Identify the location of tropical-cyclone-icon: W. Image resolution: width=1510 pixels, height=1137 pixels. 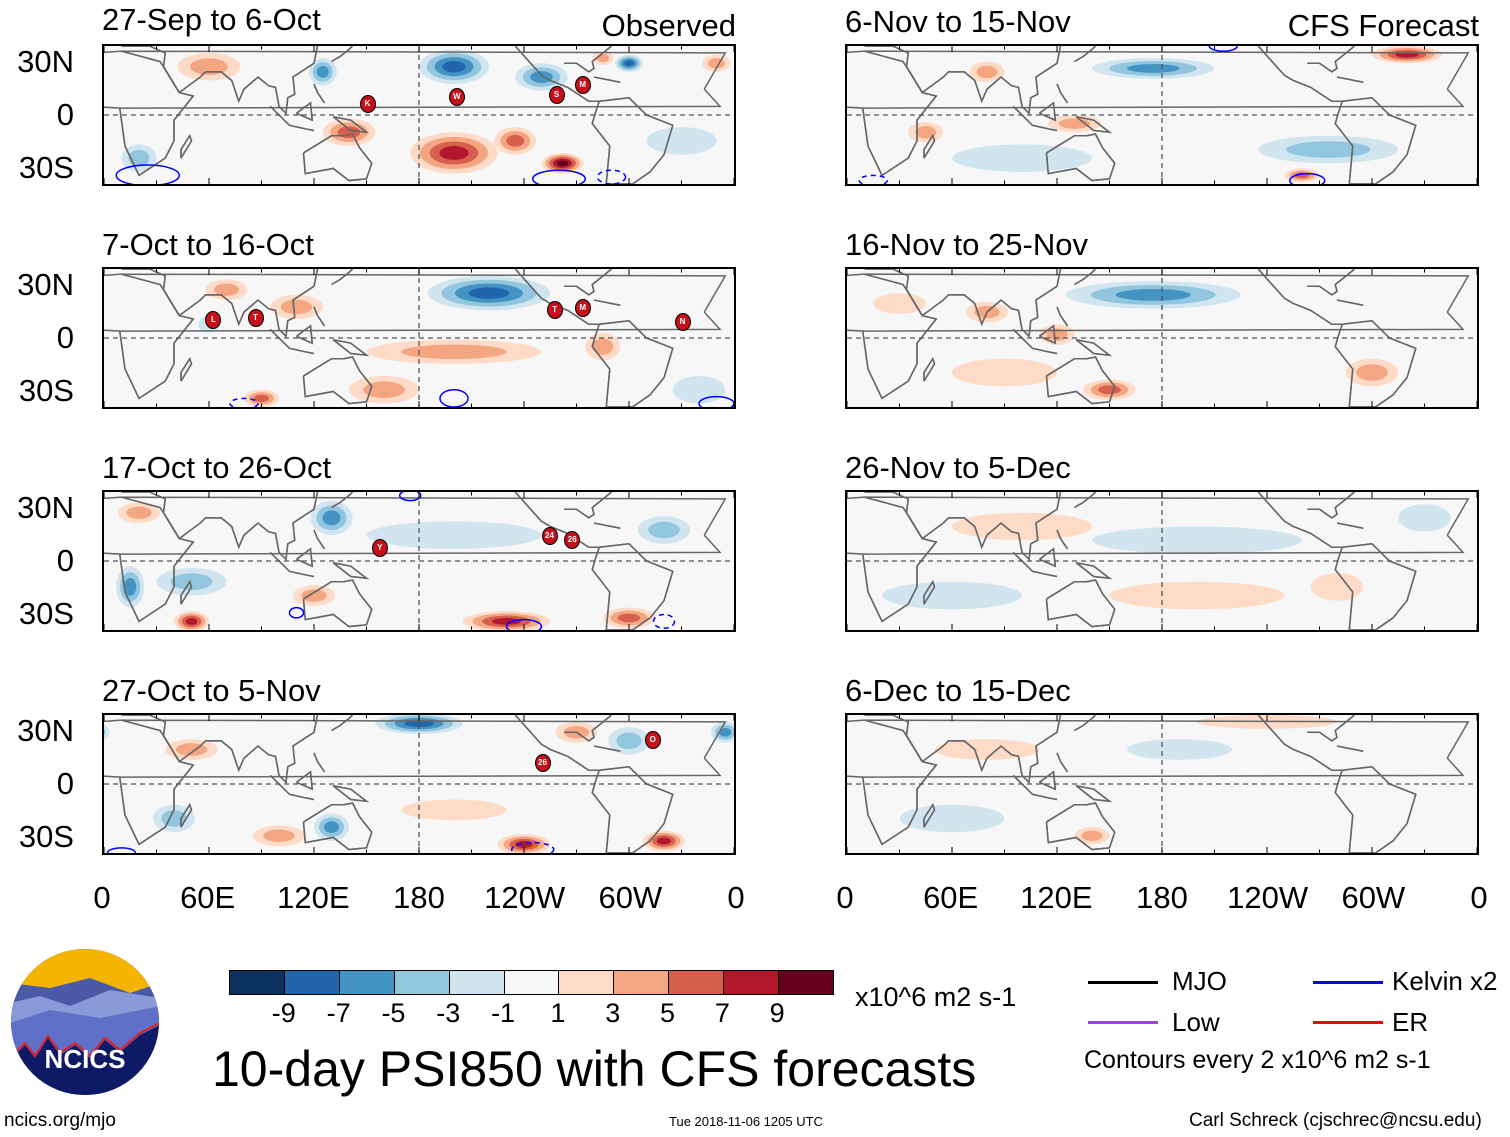
(456, 97).